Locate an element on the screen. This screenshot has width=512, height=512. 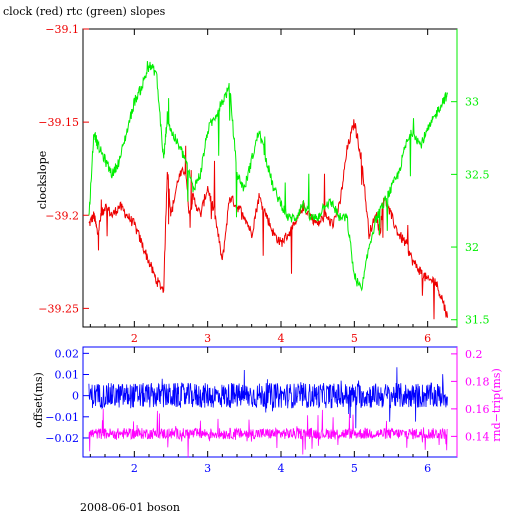
top-right-axis: 31.5 32 32.5 33 is located at coordinates (470, 178).